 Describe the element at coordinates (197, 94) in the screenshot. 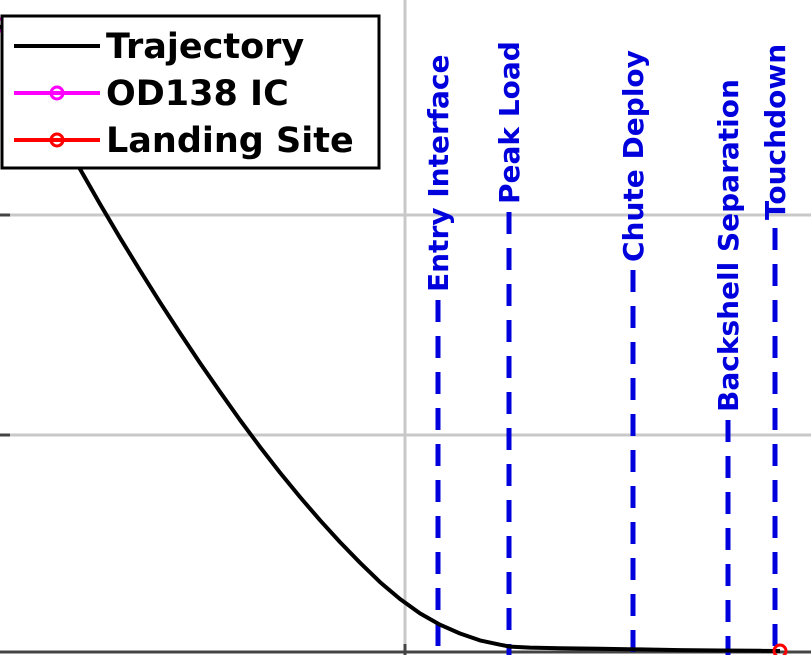

I see `legend-label-od138-ic: OD138 IC` at that location.